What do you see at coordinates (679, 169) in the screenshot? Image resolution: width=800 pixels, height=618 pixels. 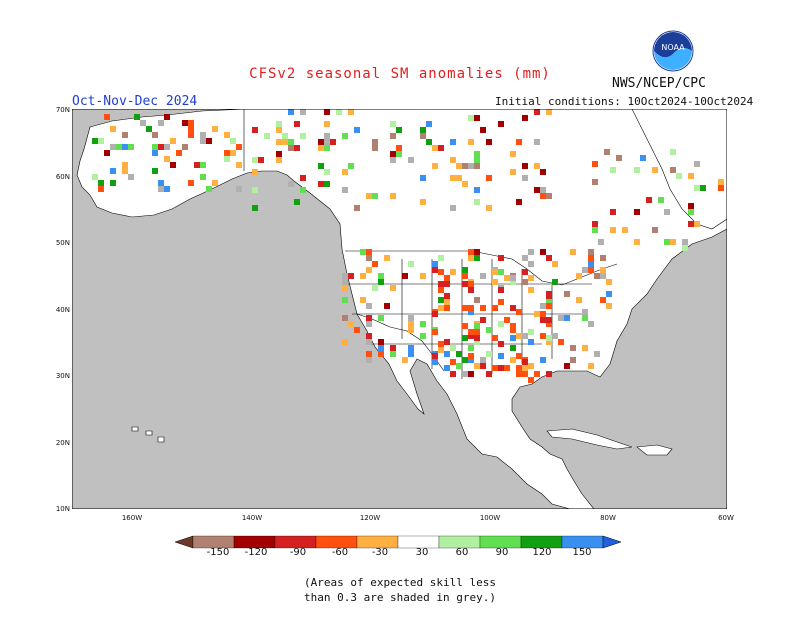 I see `land-greenland` at bounding box center [679, 169].